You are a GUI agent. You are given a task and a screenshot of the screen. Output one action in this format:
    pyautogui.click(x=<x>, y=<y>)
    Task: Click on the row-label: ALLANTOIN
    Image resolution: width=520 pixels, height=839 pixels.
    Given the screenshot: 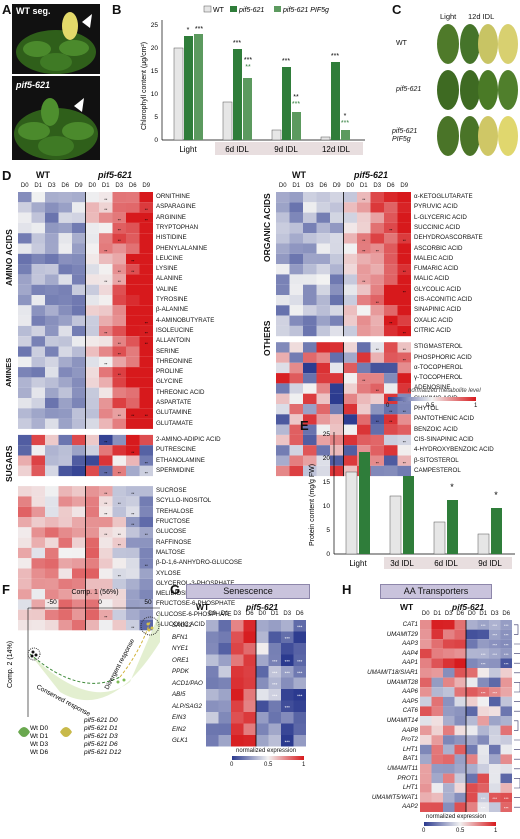 What is the action you would take?
    pyautogui.click(x=173, y=341)
    